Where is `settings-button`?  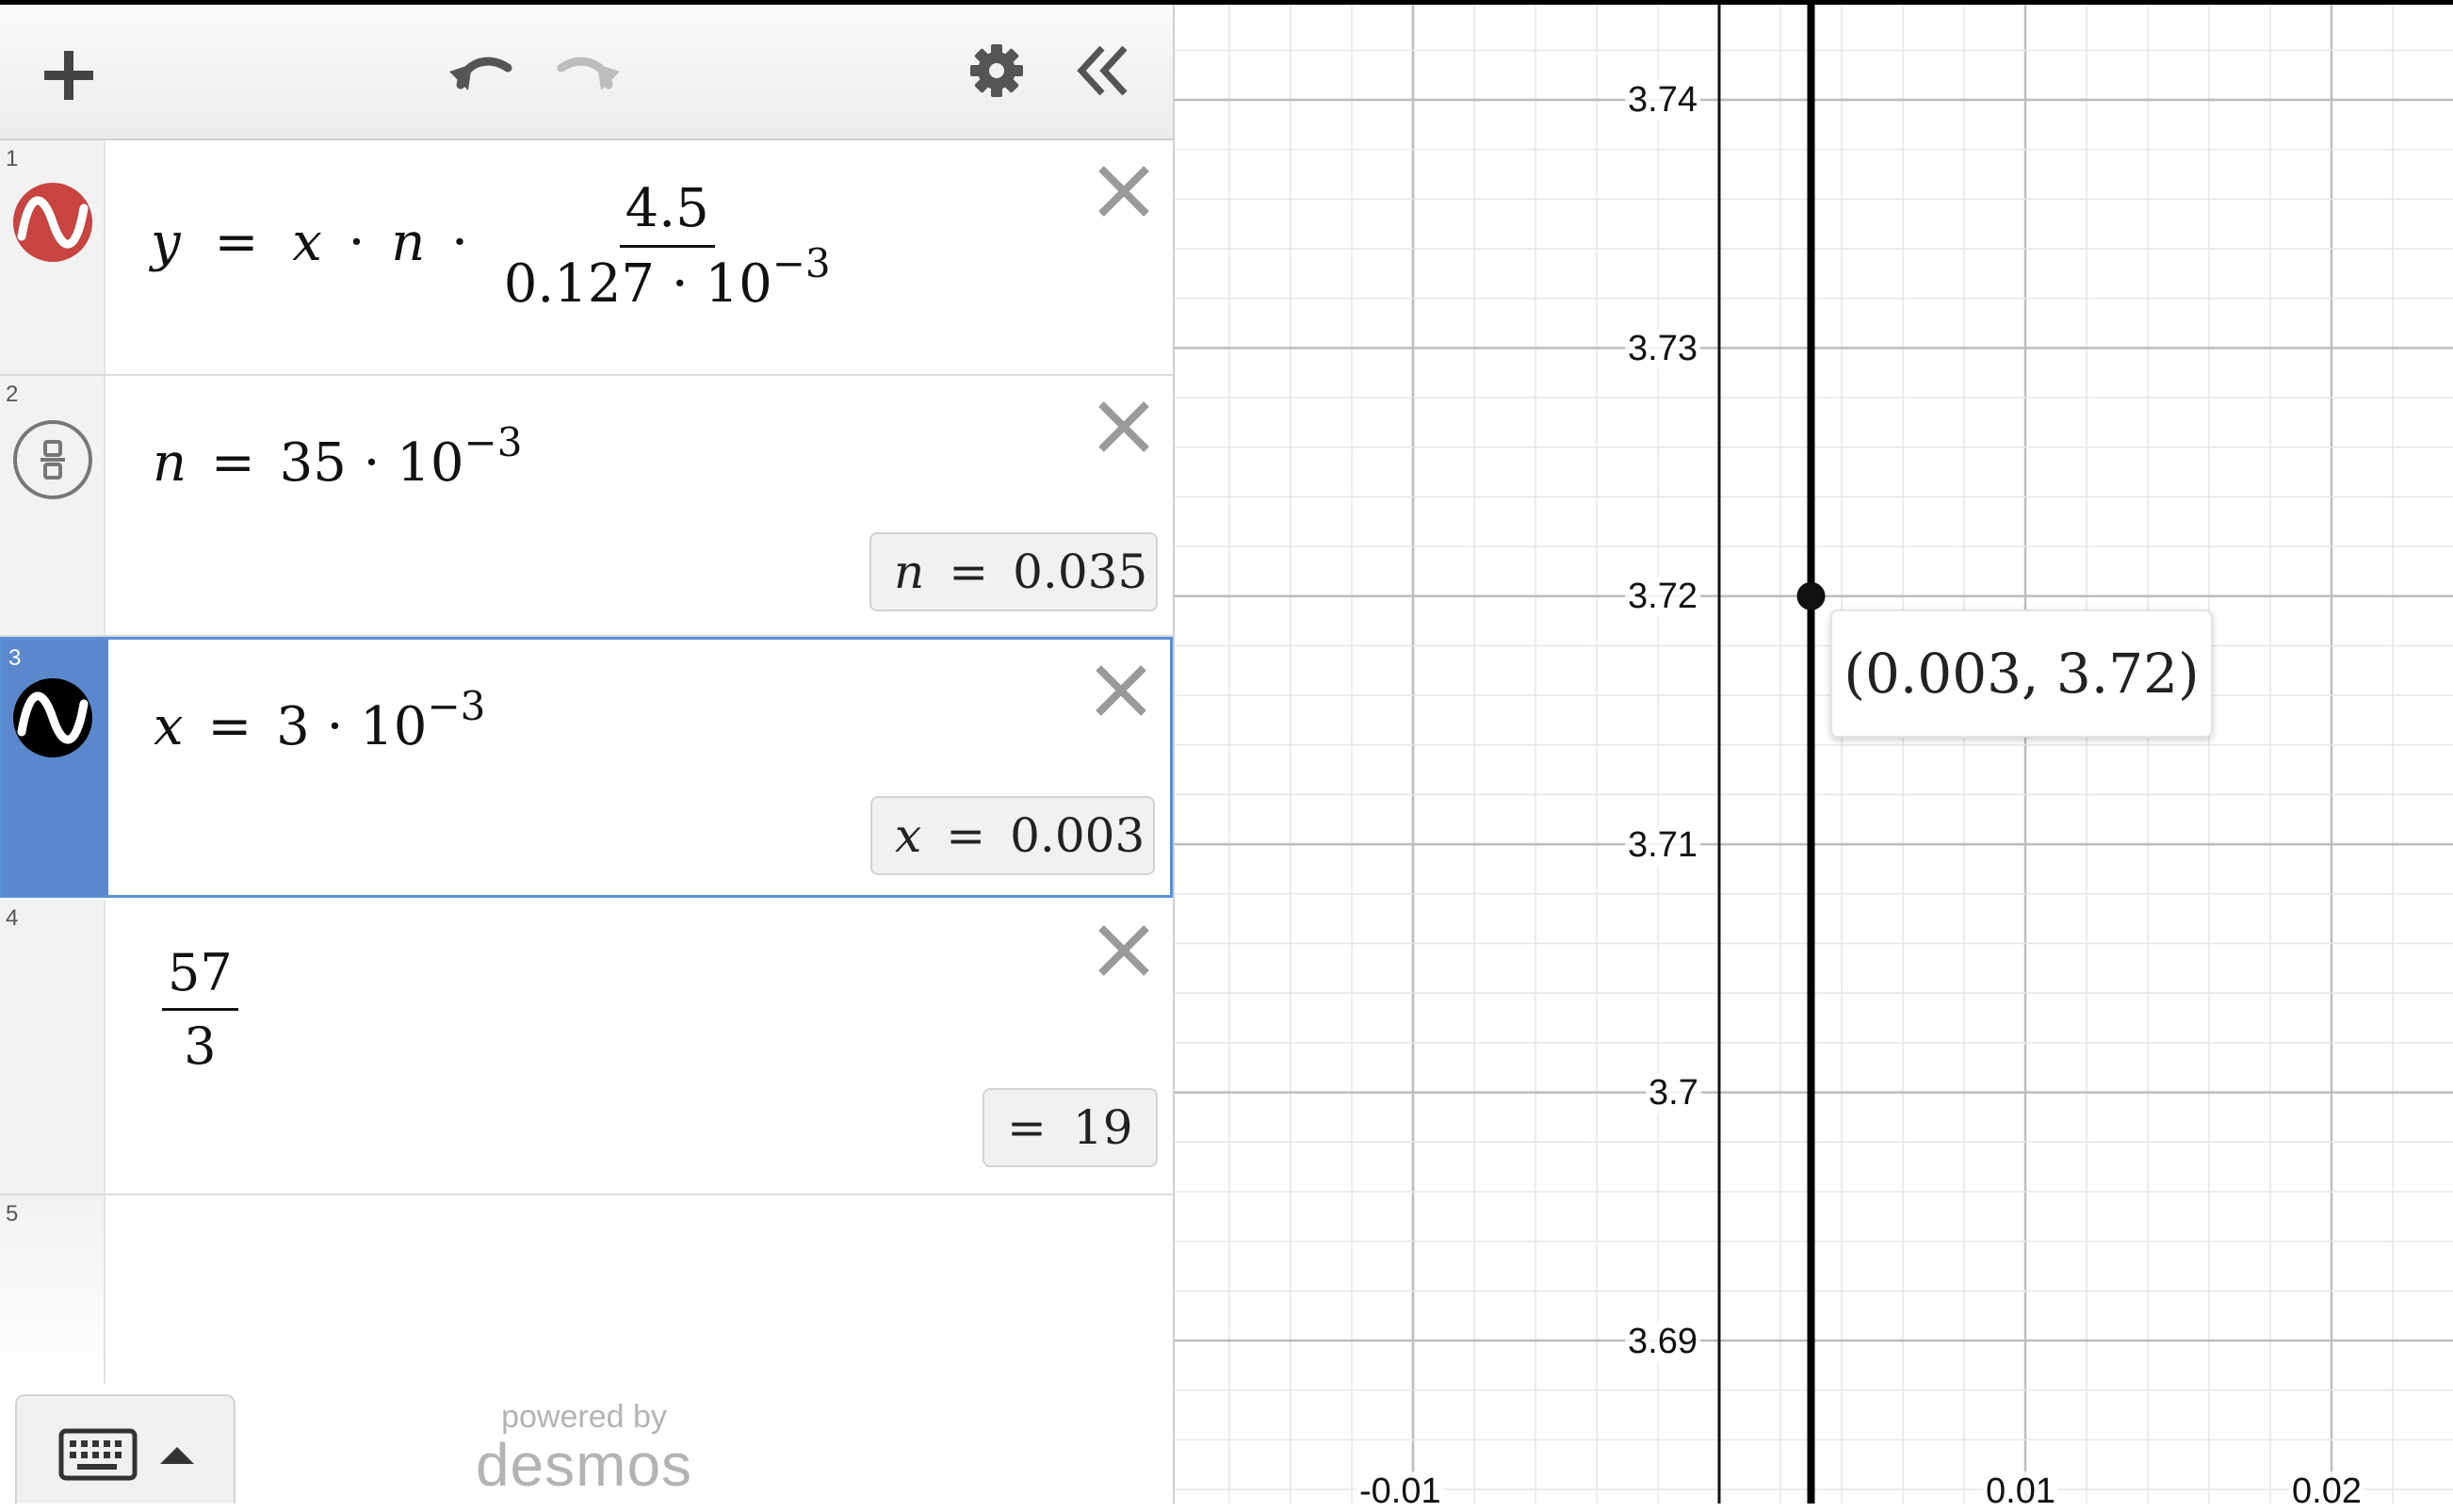
settings-button is located at coordinates (997, 70).